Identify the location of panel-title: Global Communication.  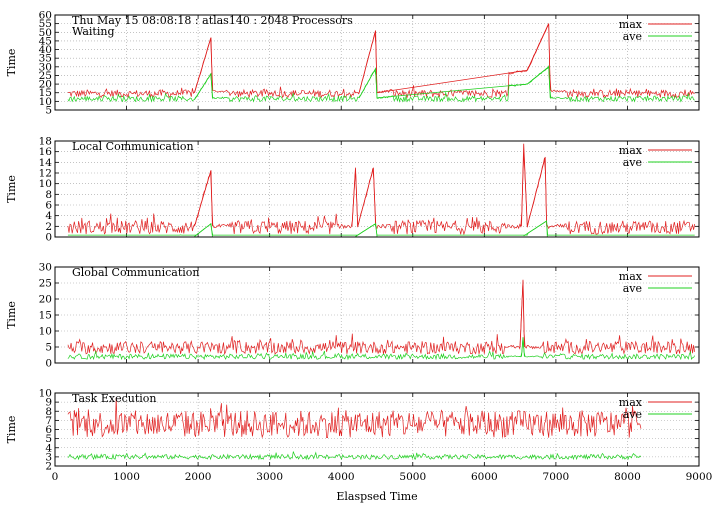
(136, 272).